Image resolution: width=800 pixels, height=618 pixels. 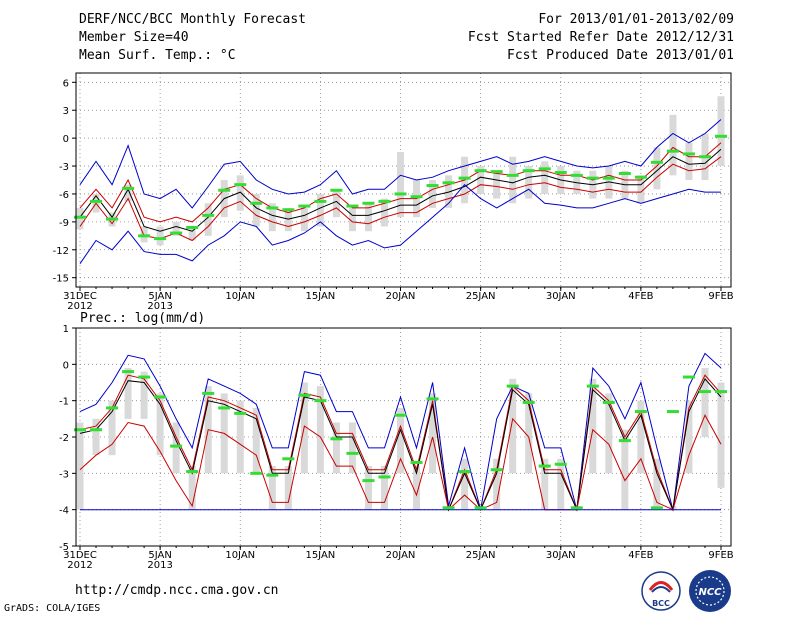 I want to click on forecast-produced-date: Fcst Produced Date 2013/01/01, so click(x=620, y=55).